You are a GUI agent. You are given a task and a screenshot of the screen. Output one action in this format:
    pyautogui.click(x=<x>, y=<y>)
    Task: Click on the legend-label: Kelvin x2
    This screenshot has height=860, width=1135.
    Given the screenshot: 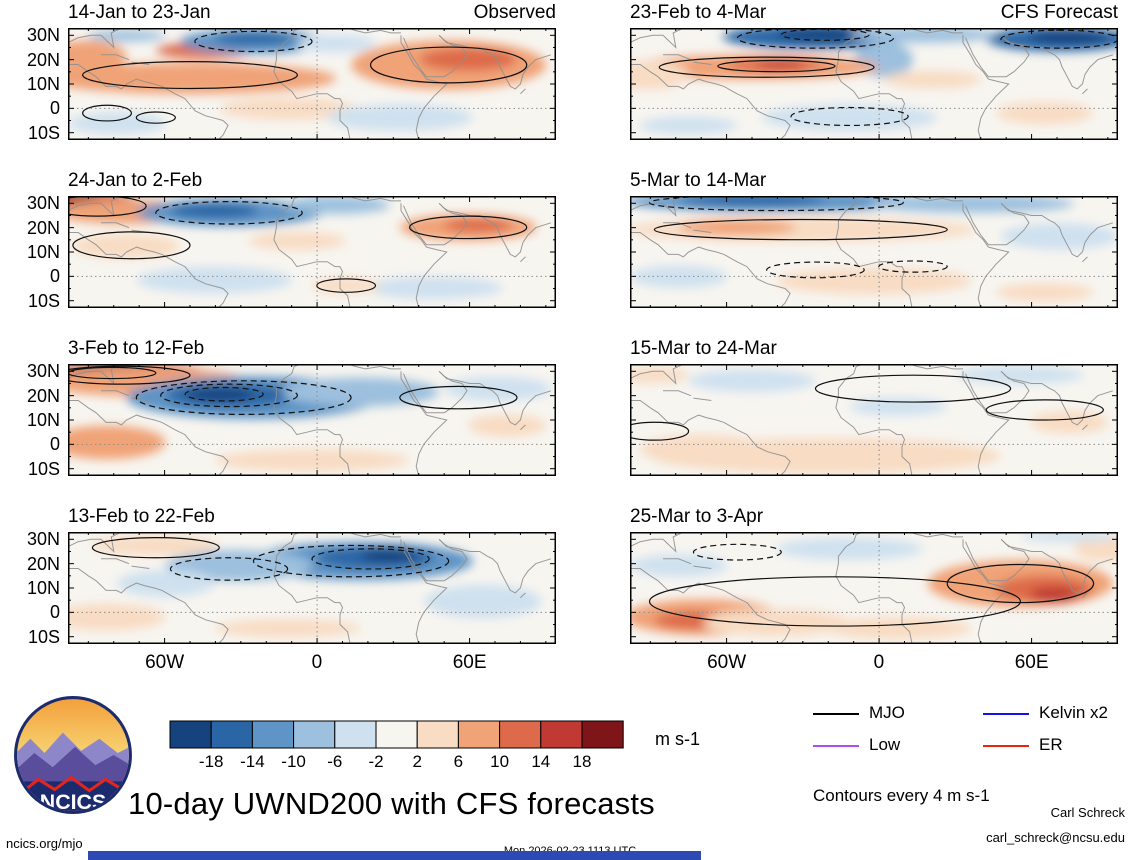 What is the action you would take?
    pyautogui.click(x=1073, y=712)
    